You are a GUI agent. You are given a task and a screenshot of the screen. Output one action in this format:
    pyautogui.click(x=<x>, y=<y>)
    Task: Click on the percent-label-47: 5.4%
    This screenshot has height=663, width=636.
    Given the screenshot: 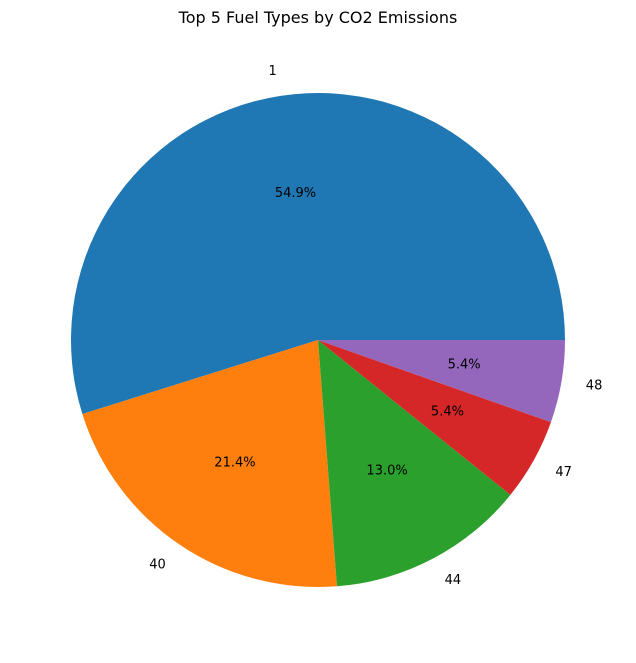 What is the action you would take?
    pyautogui.click(x=447, y=412)
    